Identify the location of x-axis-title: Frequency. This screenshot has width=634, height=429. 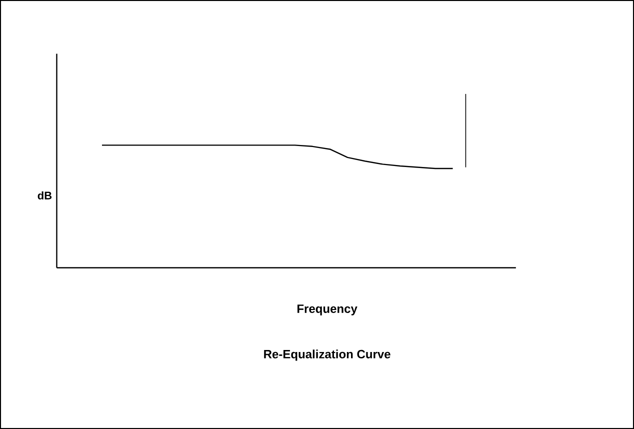
(327, 310).